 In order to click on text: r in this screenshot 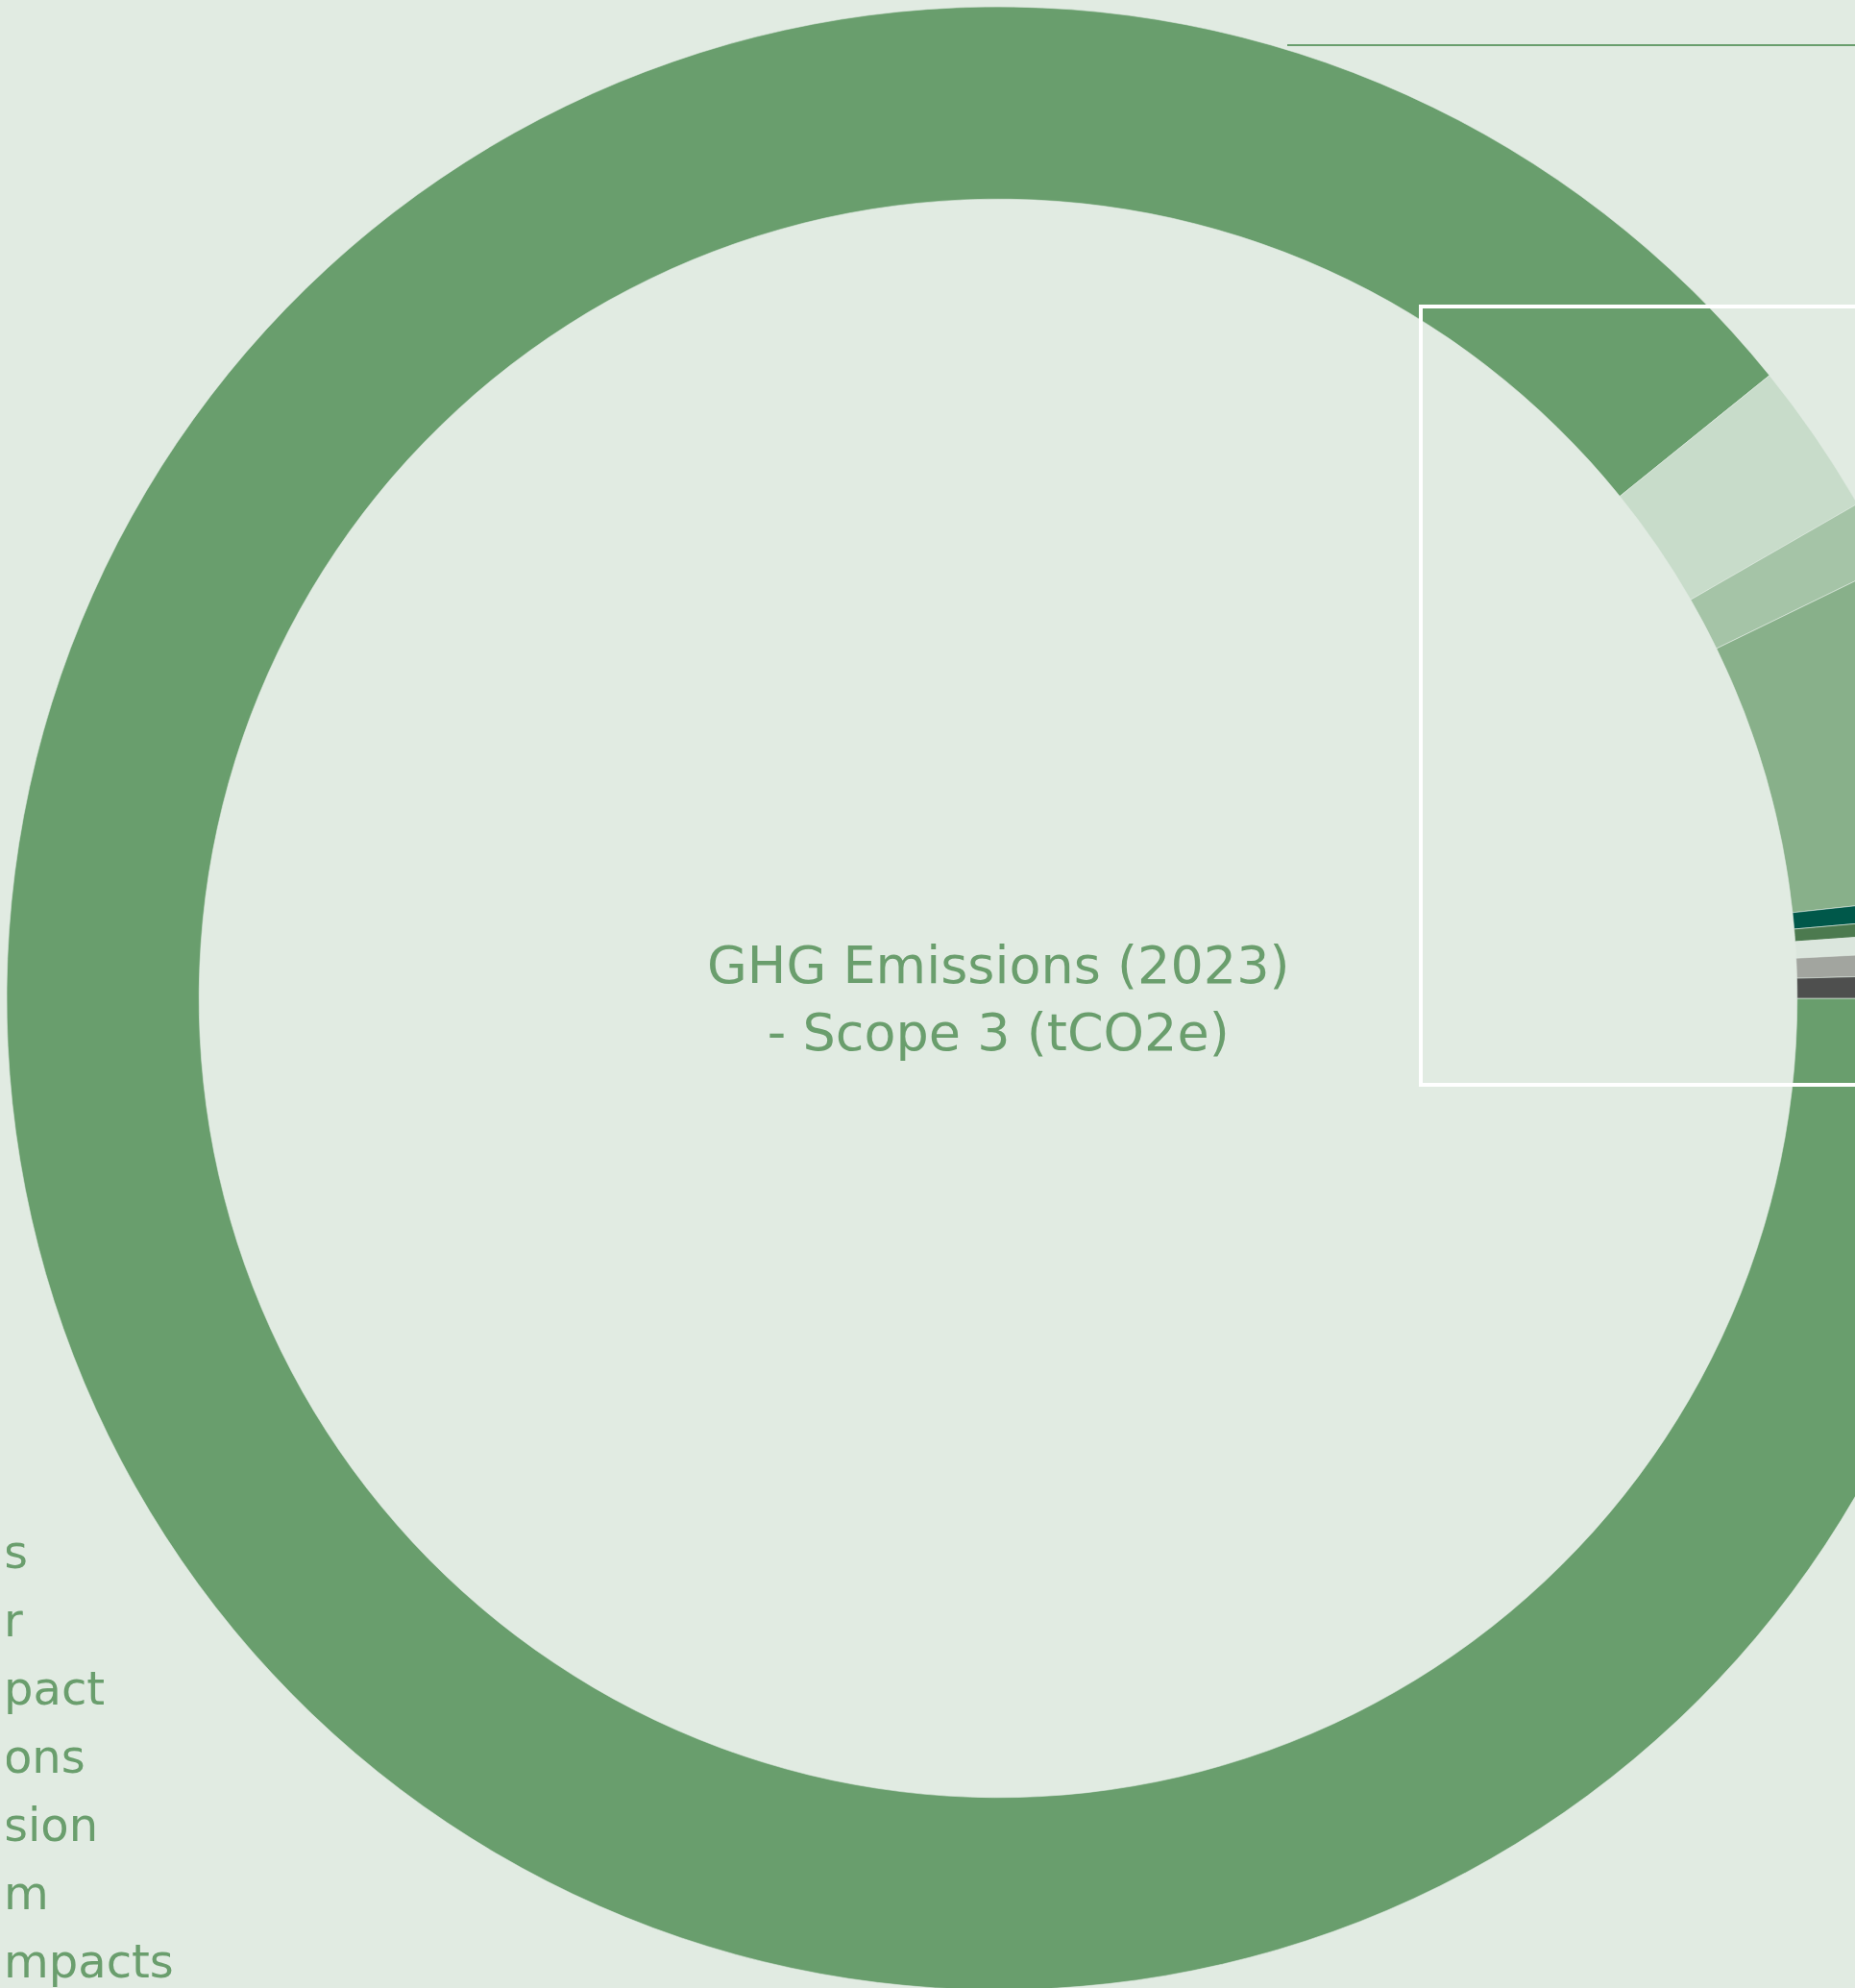, I will do `click(13, 1620)`.